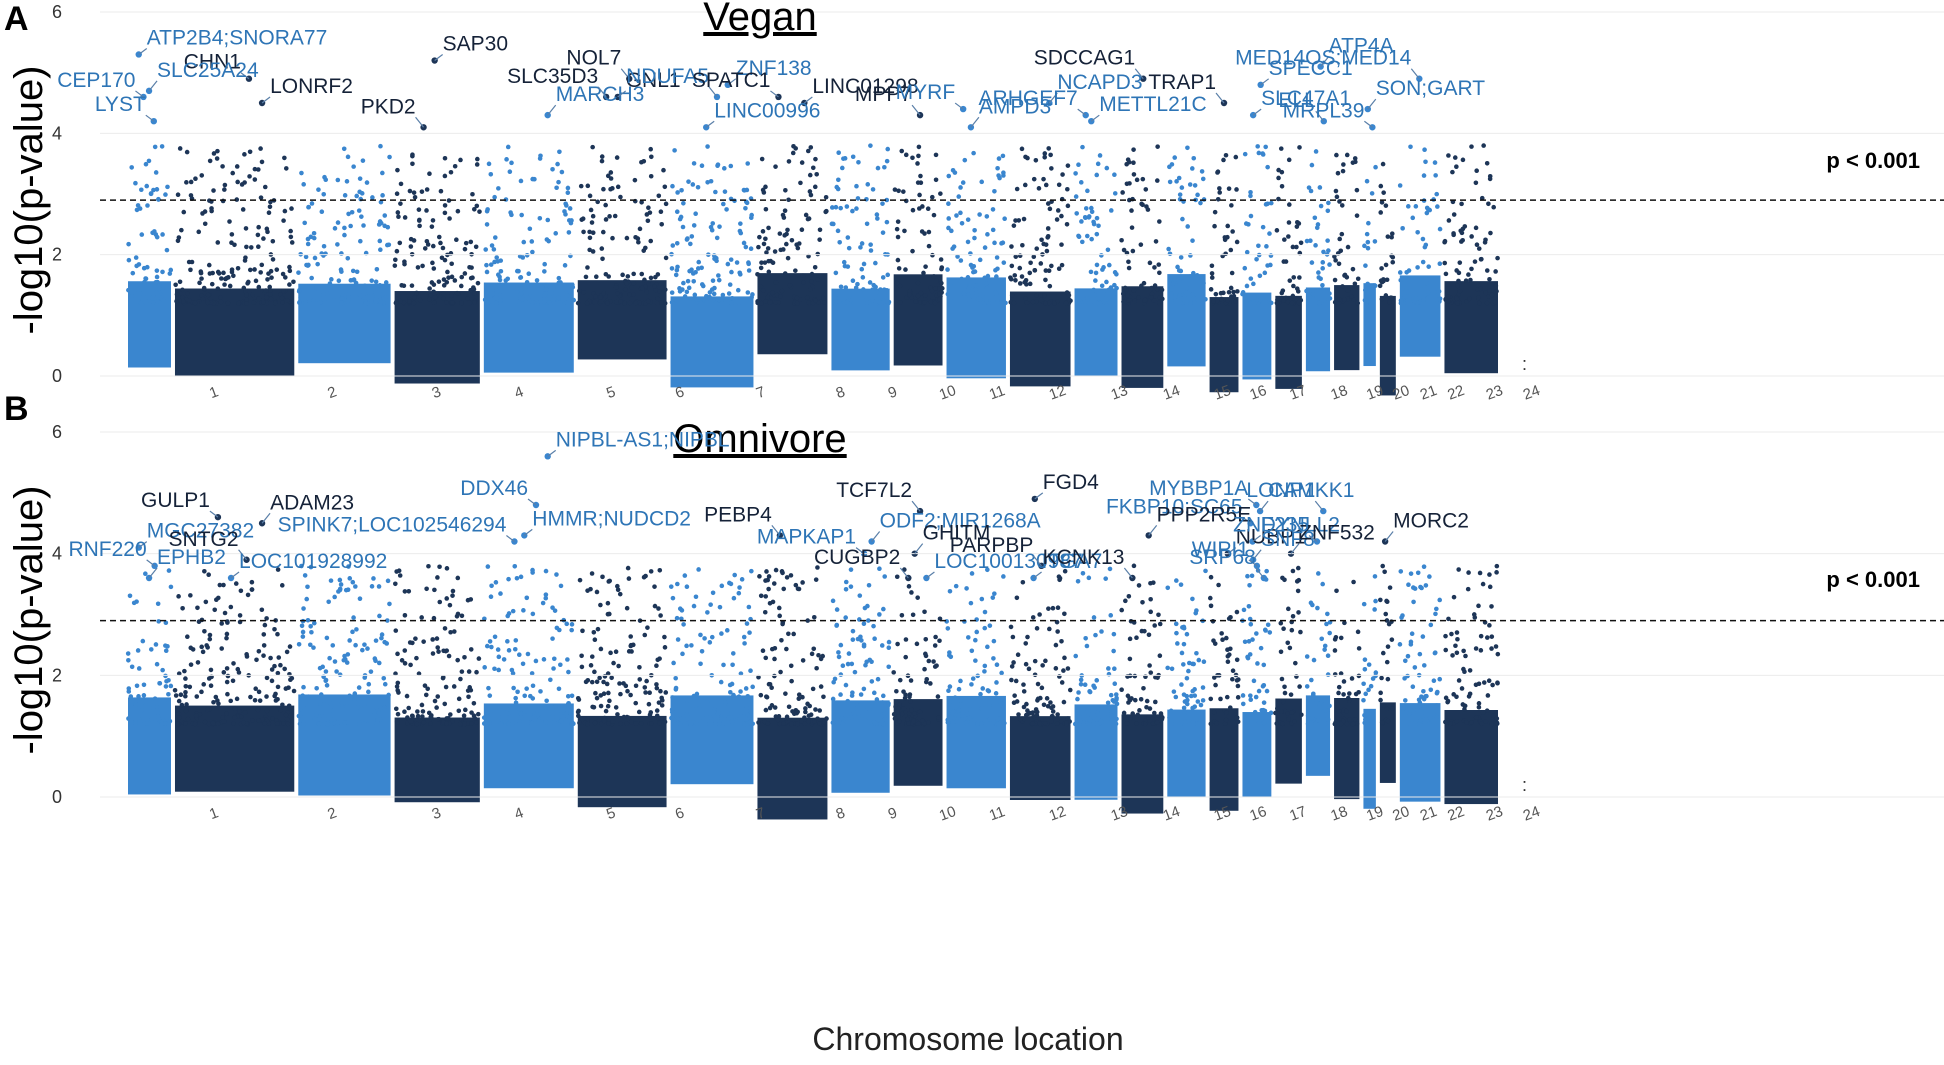 The height and width of the screenshot is (1065, 1944). I want to click on x-tick-label: 8, so click(841, 392).